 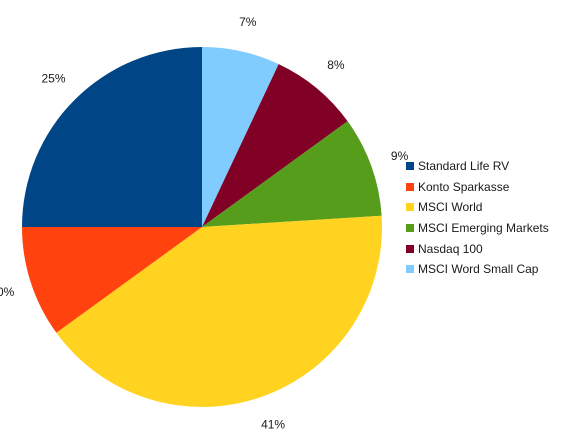 What do you see at coordinates (292, 174) in the screenshot?
I see `pie-slice-msci-emerging-markets` at bounding box center [292, 174].